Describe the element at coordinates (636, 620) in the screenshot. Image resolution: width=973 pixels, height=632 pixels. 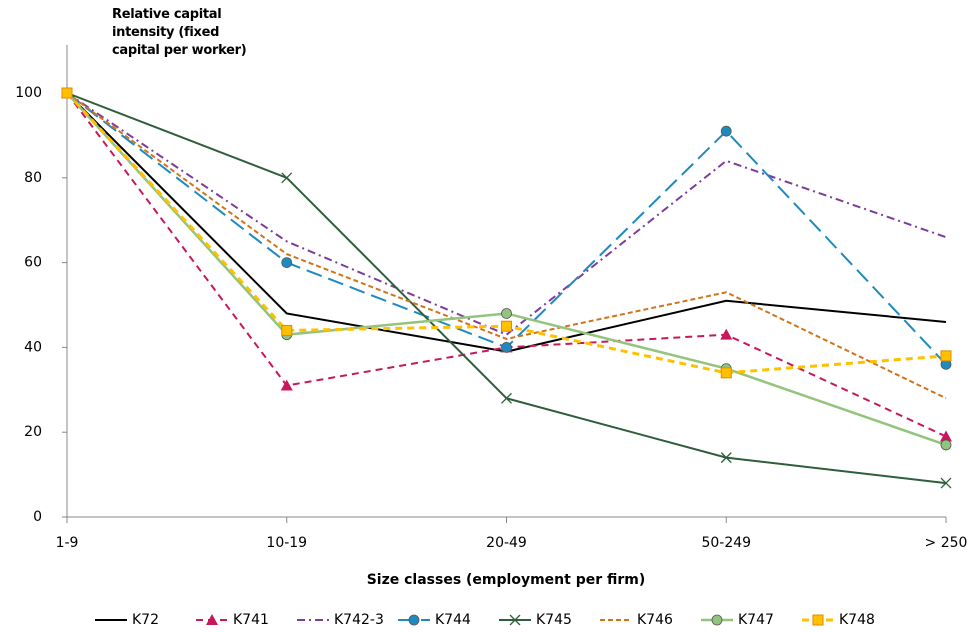
I see `legend-item: K746` at that location.